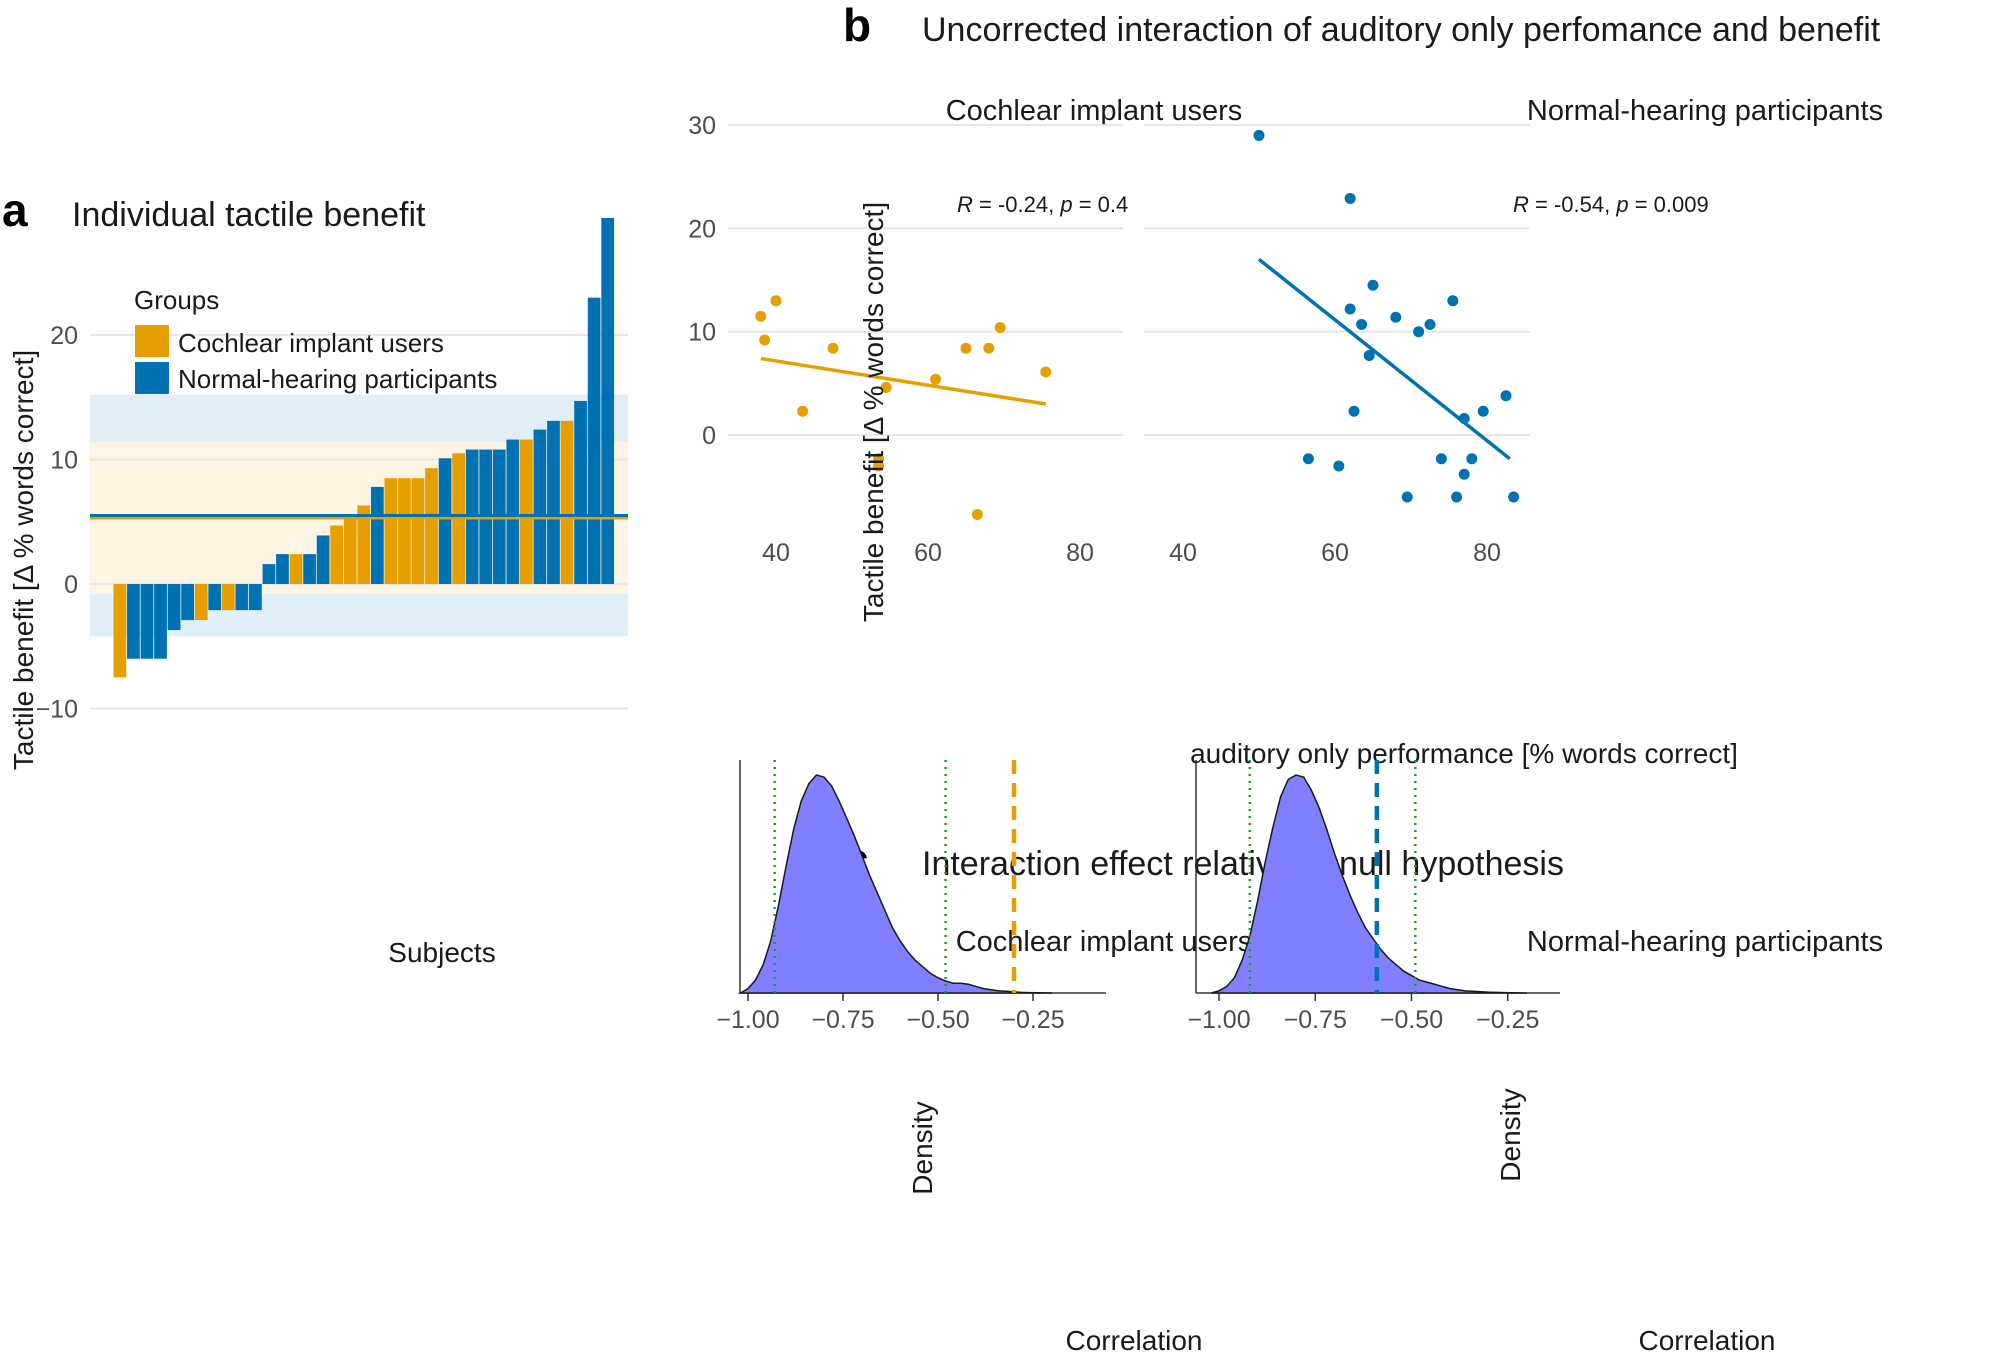 This screenshot has width=2006, height=1354. Describe the element at coordinates (1669, 204) in the screenshot. I see `b-annotation-nh-p-value: = 0.009` at that location.